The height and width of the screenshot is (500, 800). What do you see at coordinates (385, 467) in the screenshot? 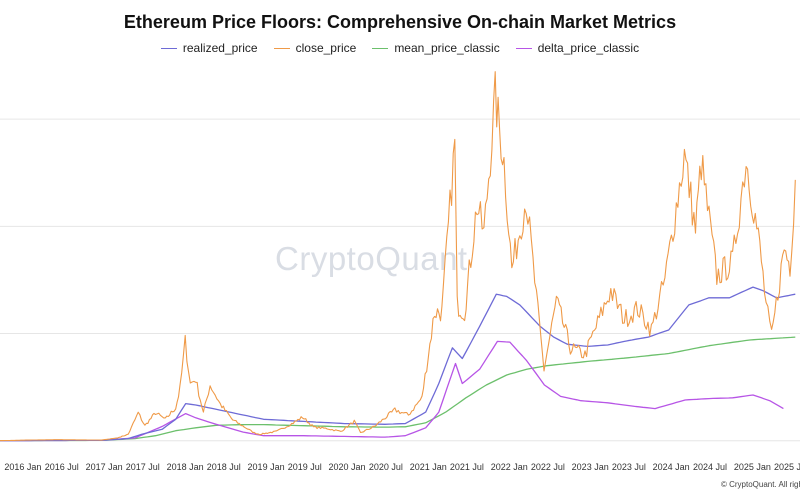
I see `x-tick-label: 2020 Jul` at bounding box center [385, 467].